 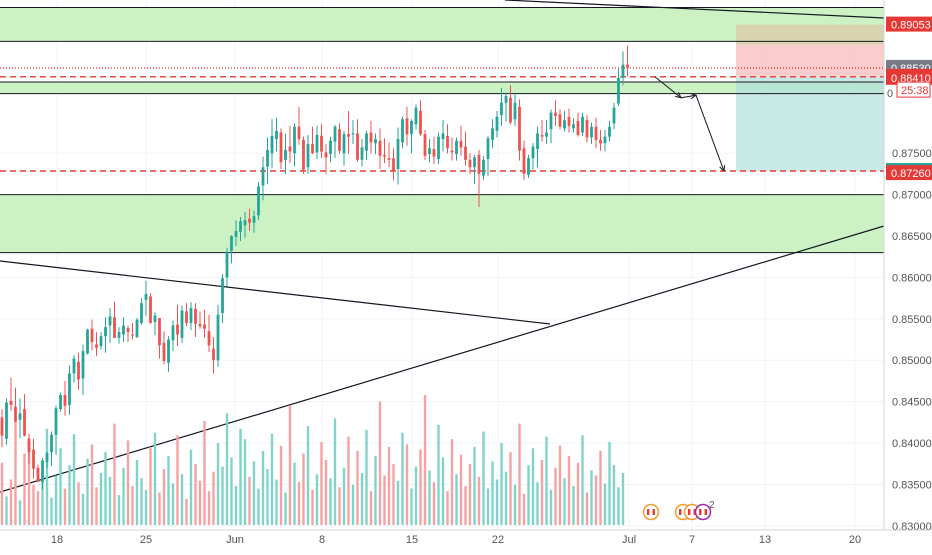 I want to click on price-tick-label: 0.84000, so click(x=912, y=444).